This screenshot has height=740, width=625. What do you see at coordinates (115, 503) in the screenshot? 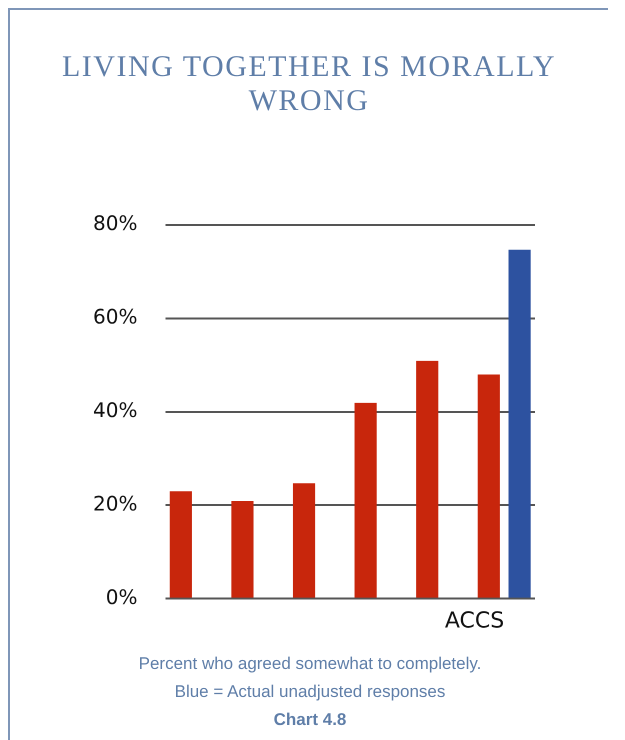
I see `y-tick-label: 20%` at bounding box center [115, 503].